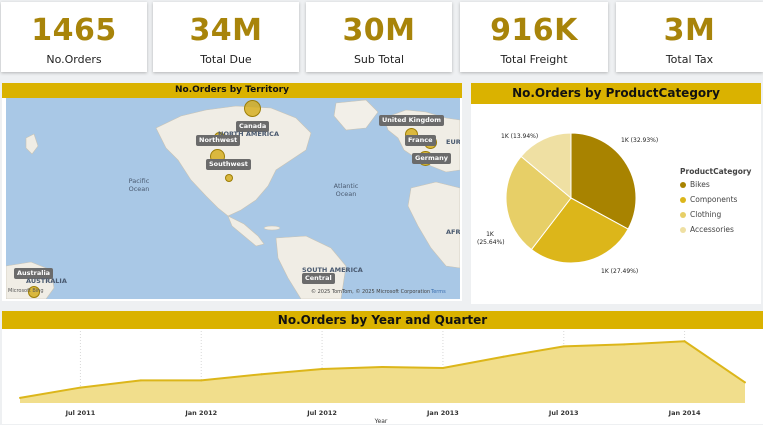  What do you see at coordinates (379, 59) in the screenshot?
I see `kpi-label: Sub Total` at bounding box center [379, 59].